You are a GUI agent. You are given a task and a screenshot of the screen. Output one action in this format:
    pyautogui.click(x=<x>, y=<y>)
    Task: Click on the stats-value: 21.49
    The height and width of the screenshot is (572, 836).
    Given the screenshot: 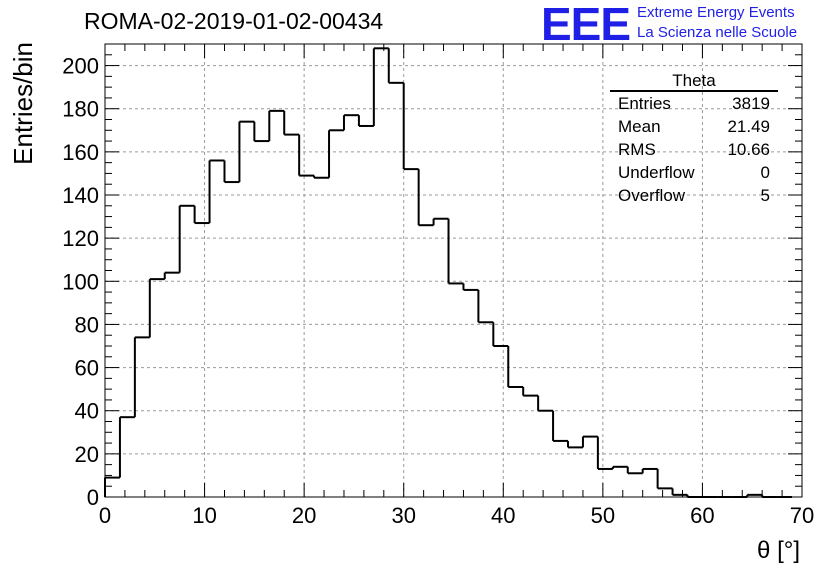 What is the action you would take?
    pyautogui.click(x=748, y=126)
    